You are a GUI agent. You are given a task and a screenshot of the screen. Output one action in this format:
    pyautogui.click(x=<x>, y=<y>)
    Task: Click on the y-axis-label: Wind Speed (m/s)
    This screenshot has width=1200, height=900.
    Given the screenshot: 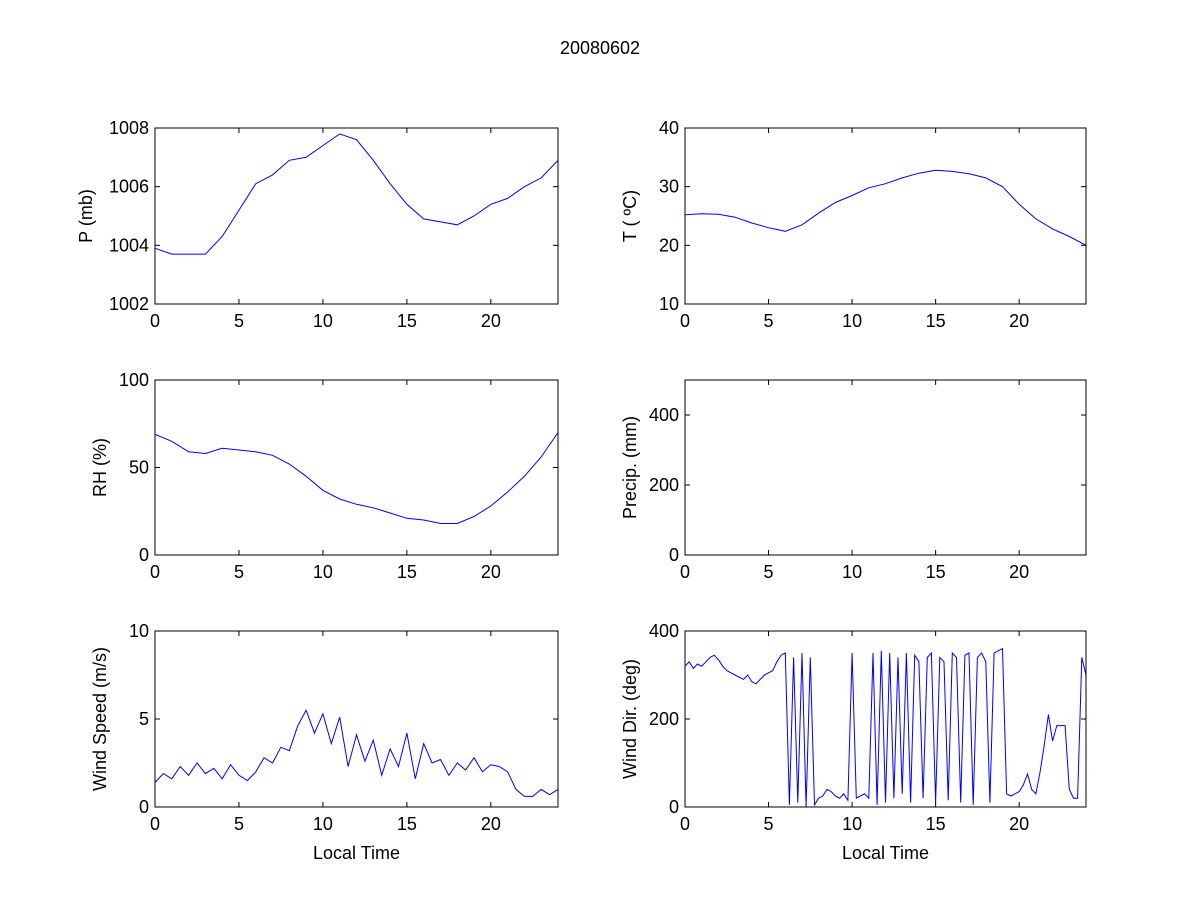 What is the action you would take?
    pyautogui.click(x=100, y=719)
    